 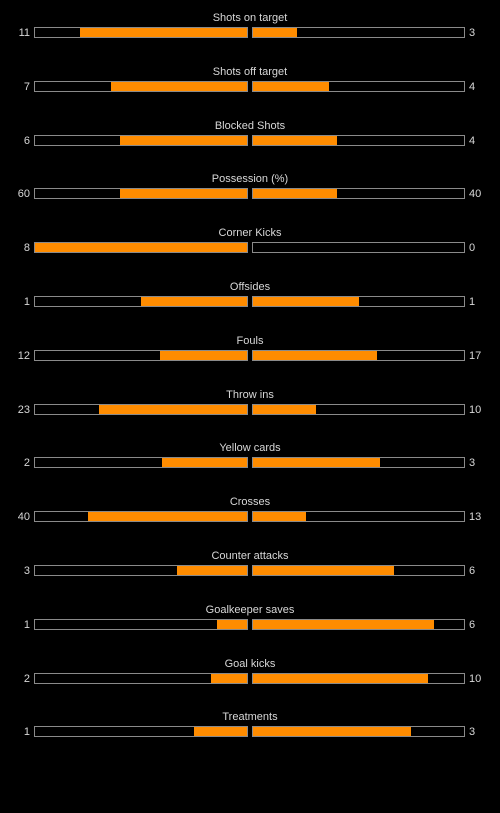 What do you see at coordinates (250, 146) in the screenshot?
I see `stat-row: Blocked Shots 6 4` at bounding box center [250, 146].